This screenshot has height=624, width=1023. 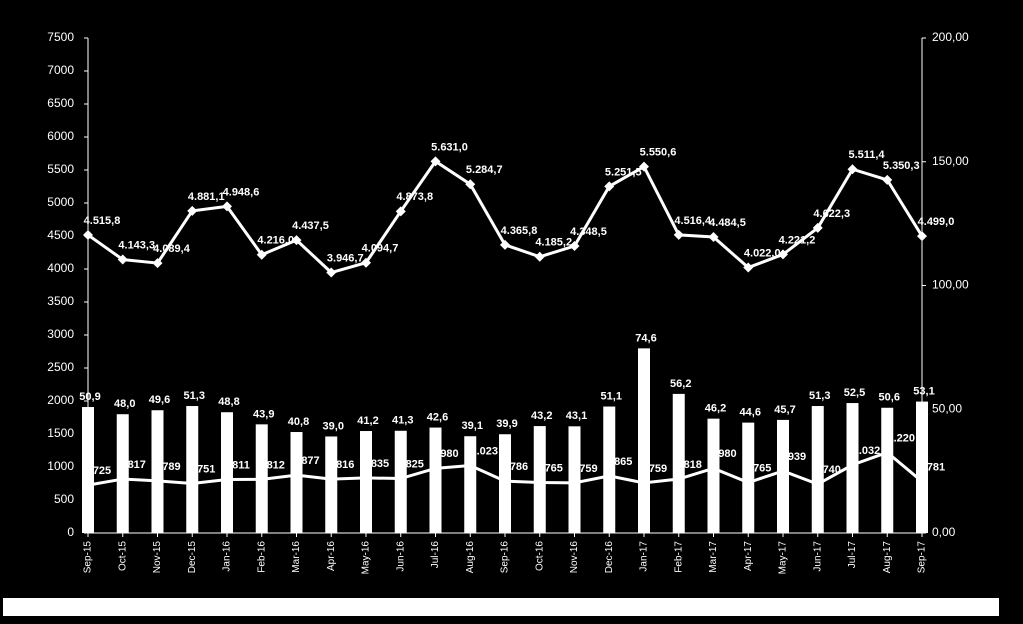 What do you see at coordinates (60, 70) in the screenshot?
I see `y-tick-label: 7000` at bounding box center [60, 70].